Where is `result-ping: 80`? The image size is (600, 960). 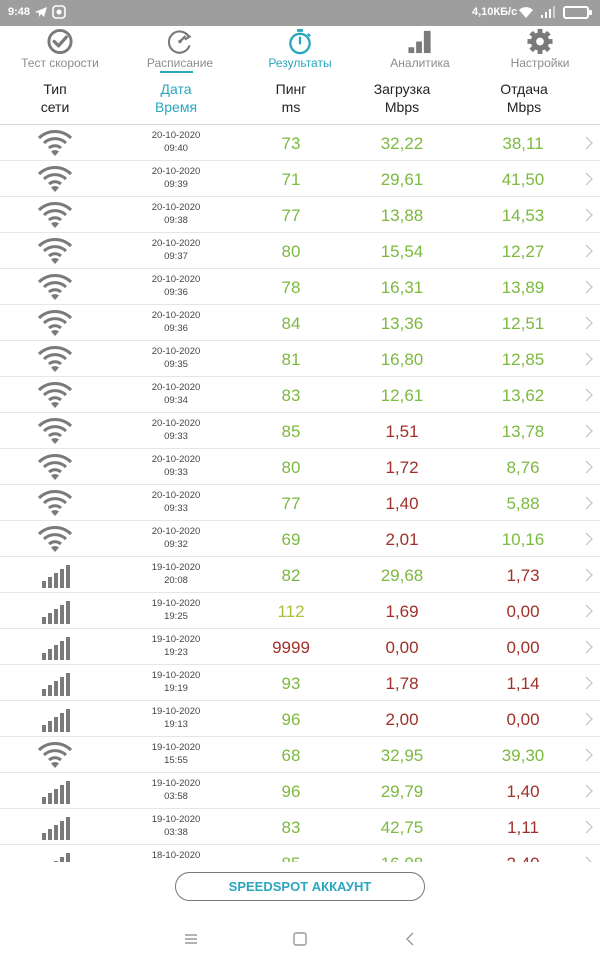
result-ping: 80 is located at coordinates (291, 251).